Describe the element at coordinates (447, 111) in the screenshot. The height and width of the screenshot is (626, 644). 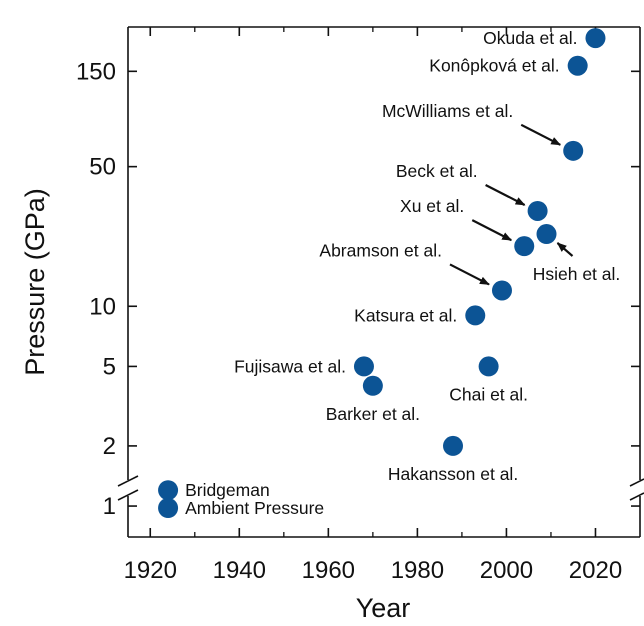
I see `label-mcwilliams-et-al: McWilliams et al.` at that location.